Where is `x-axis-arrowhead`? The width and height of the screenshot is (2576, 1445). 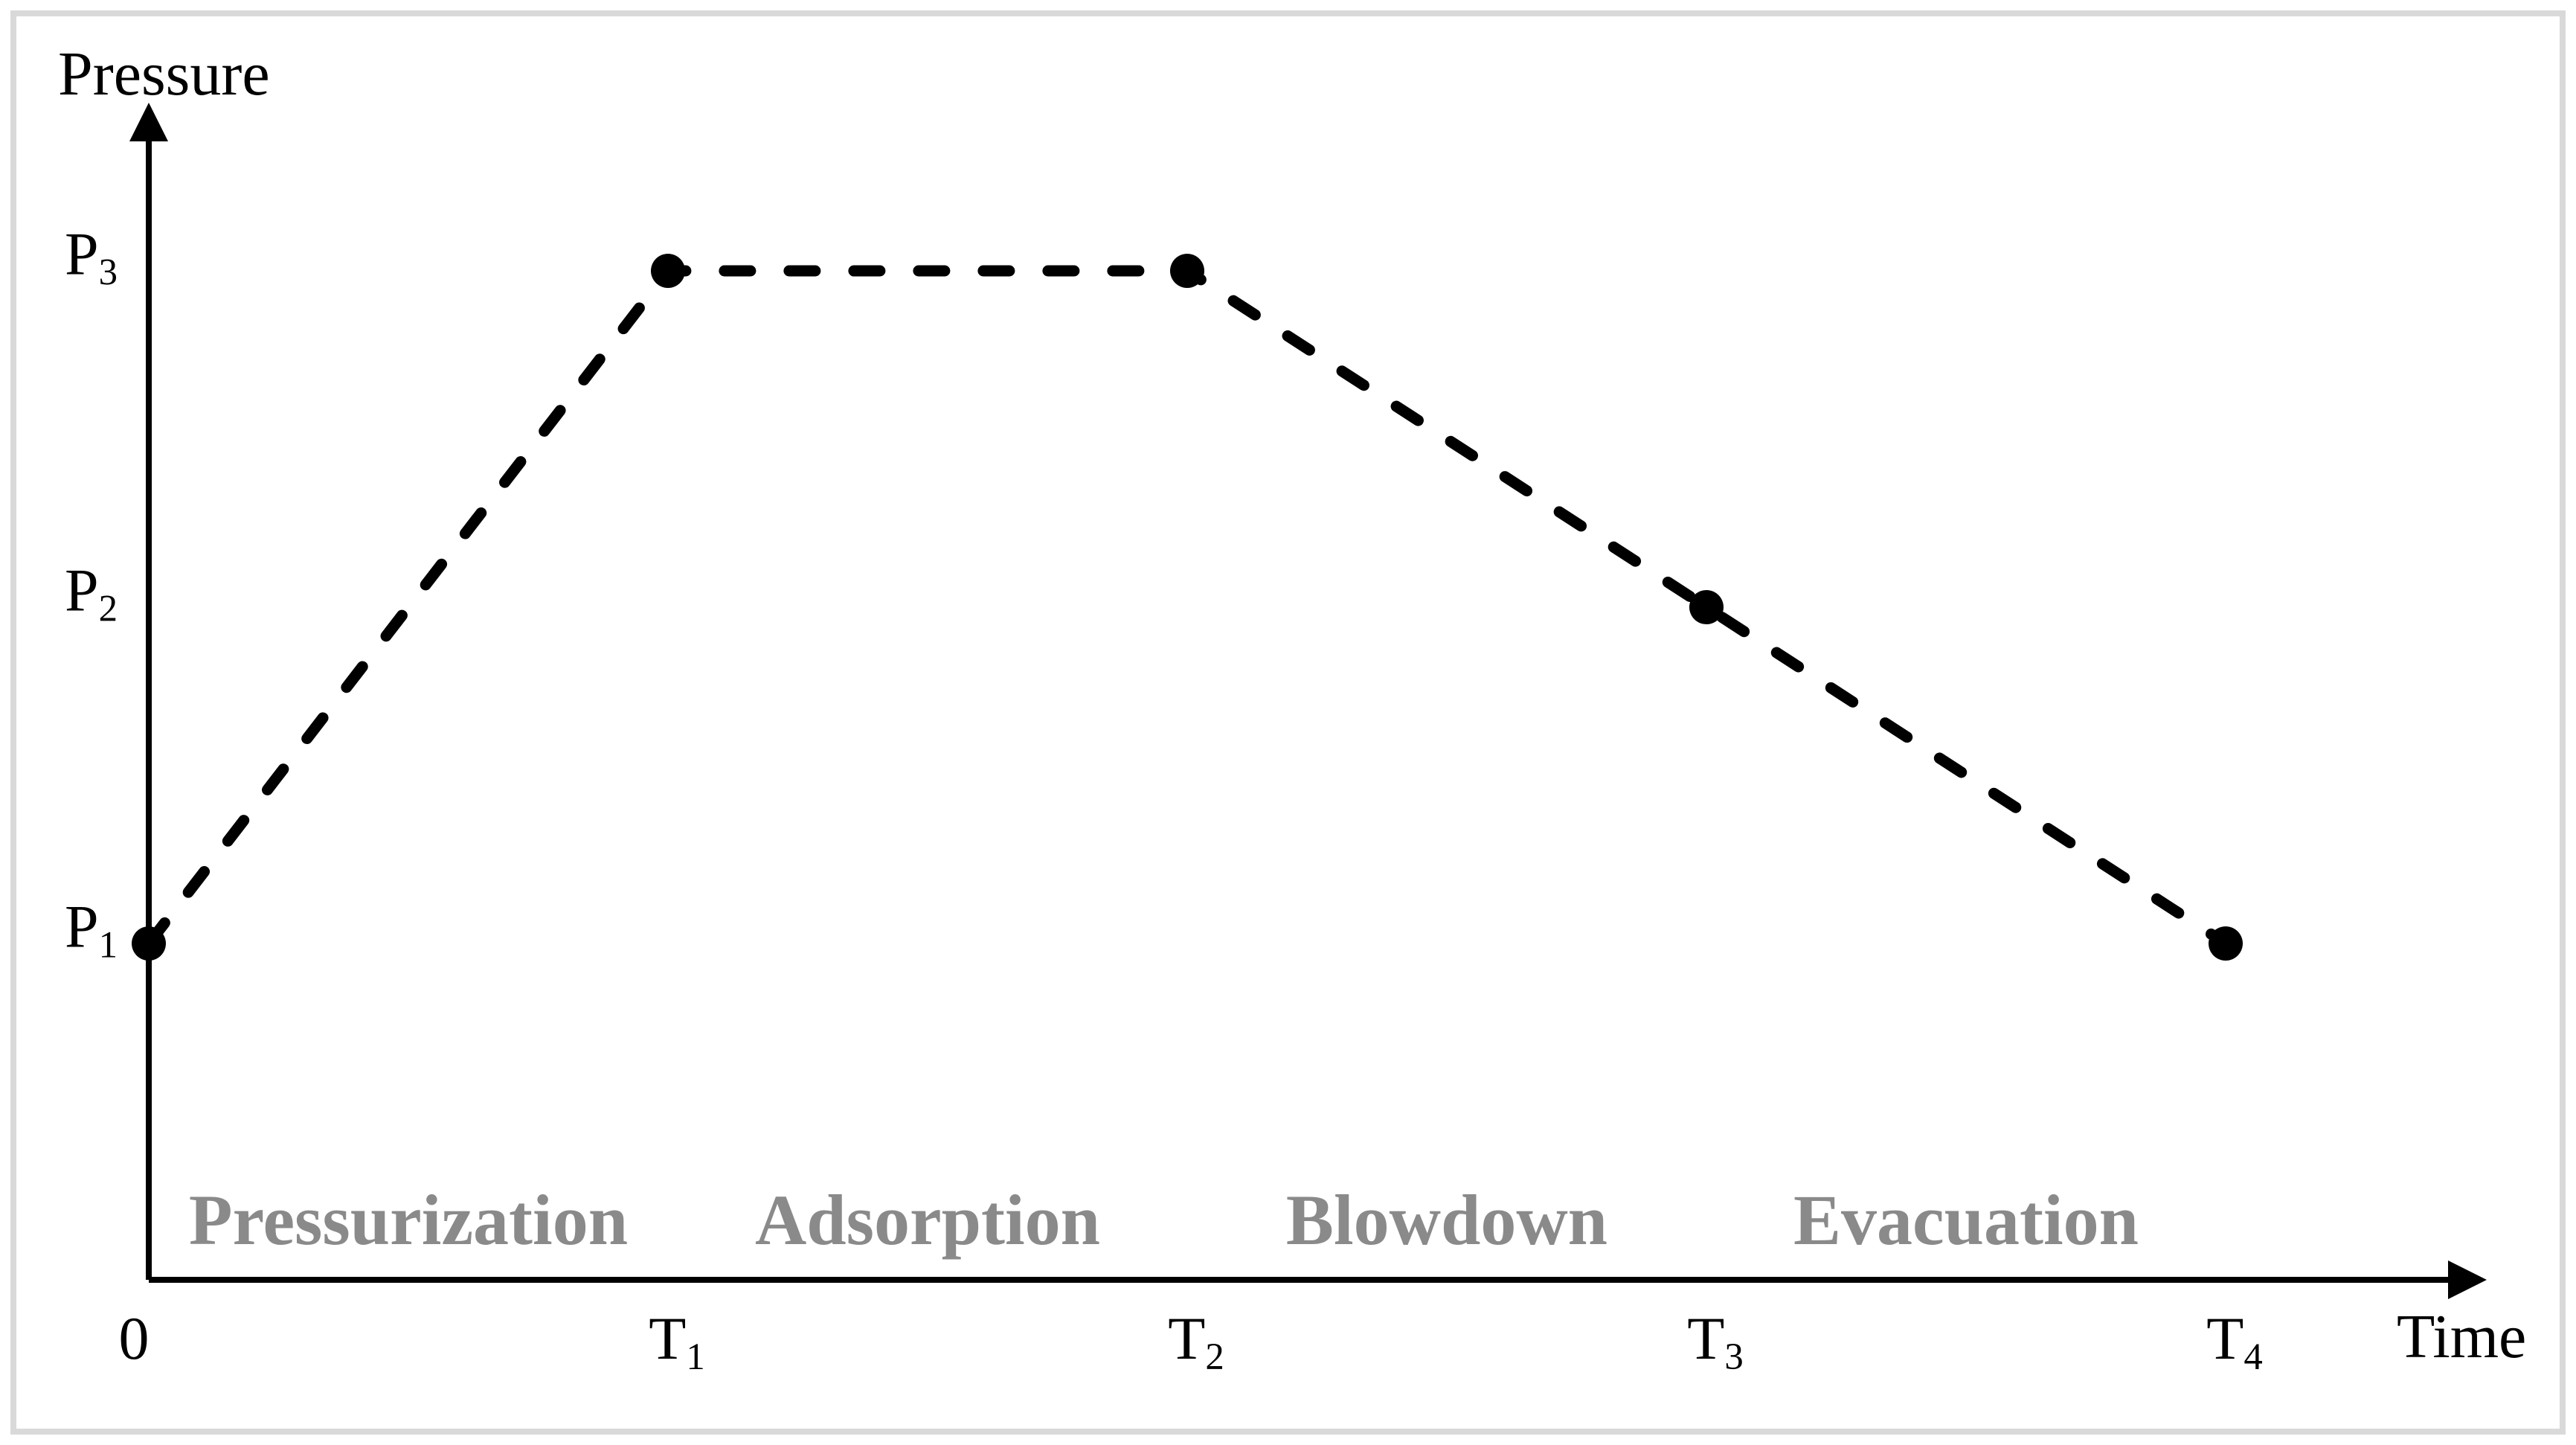 x-axis-arrowhead is located at coordinates (2467, 1279).